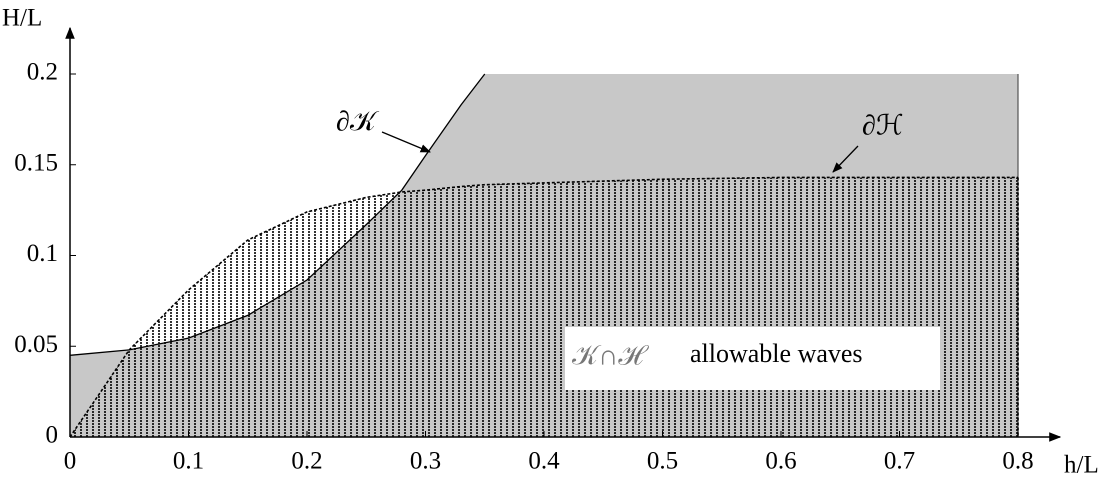 This screenshot has width=1117, height=481. I want to click on region-text: allowable waves, so click(776, 353).